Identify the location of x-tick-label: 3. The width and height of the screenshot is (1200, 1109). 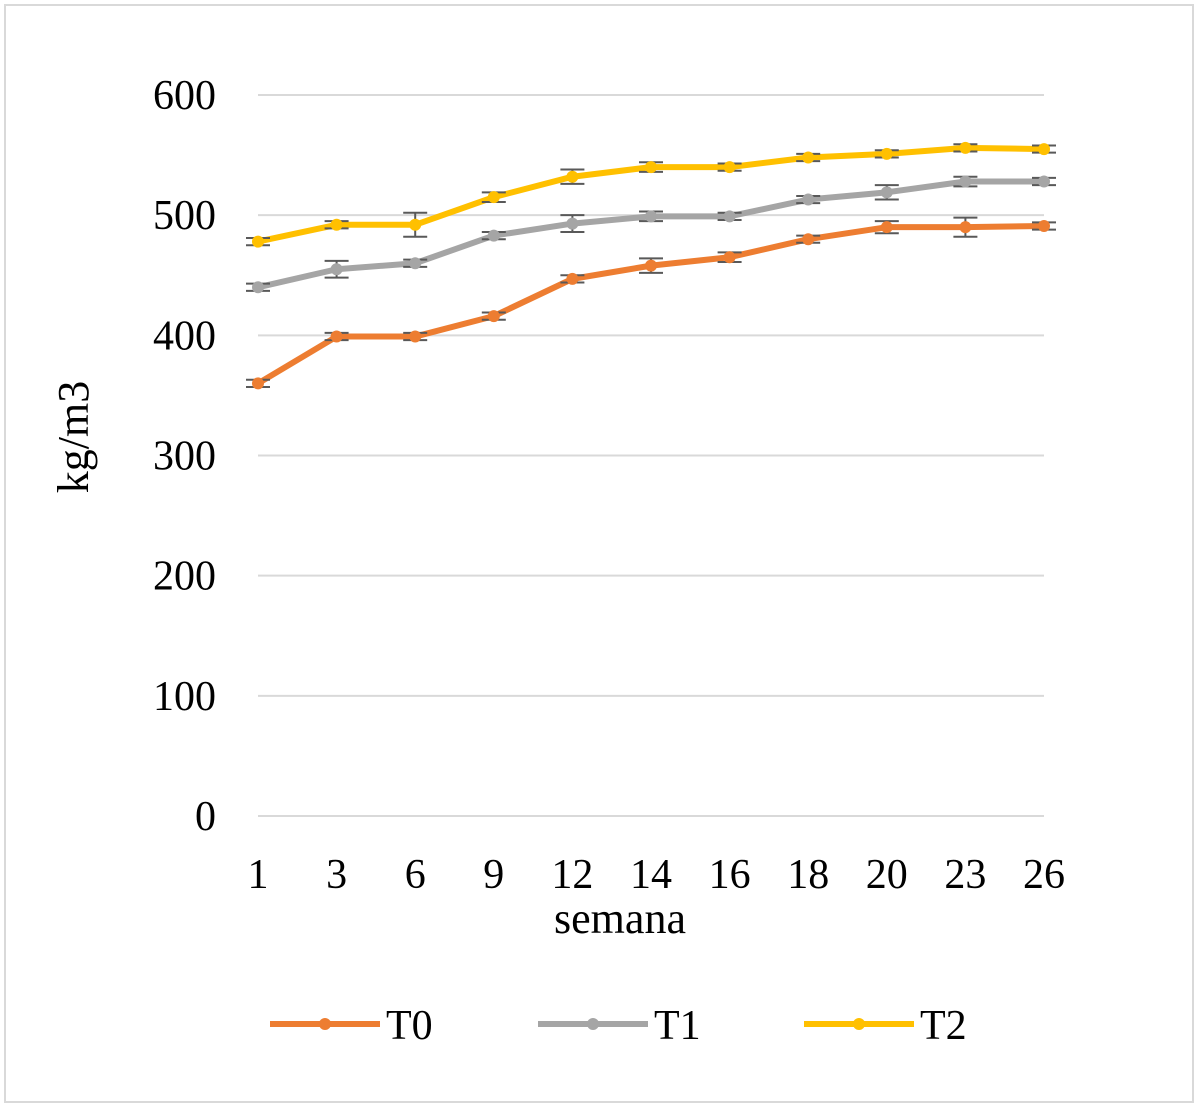
(336, 875).